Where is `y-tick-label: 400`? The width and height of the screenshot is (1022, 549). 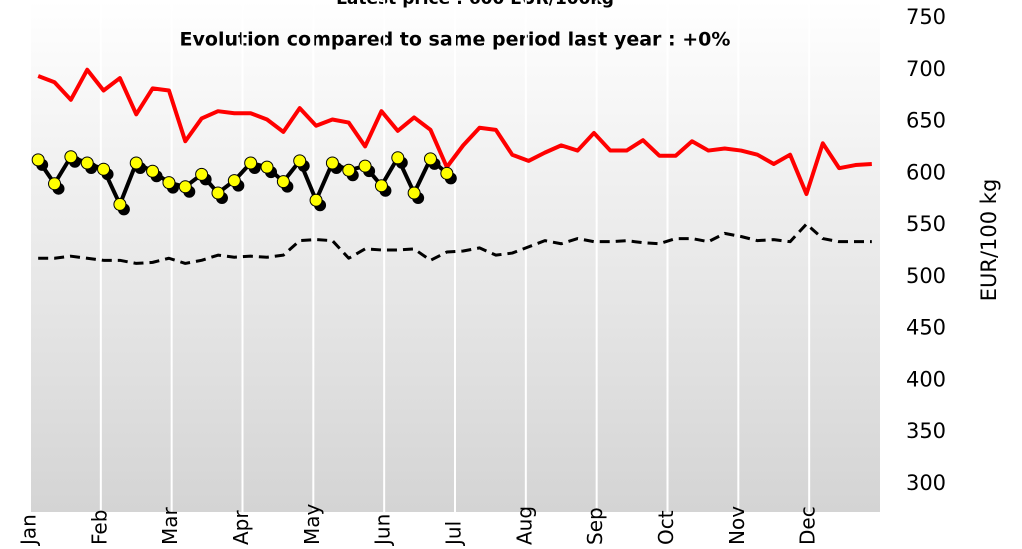
y-tick-label: 400 is located at coordinates (926, 379).